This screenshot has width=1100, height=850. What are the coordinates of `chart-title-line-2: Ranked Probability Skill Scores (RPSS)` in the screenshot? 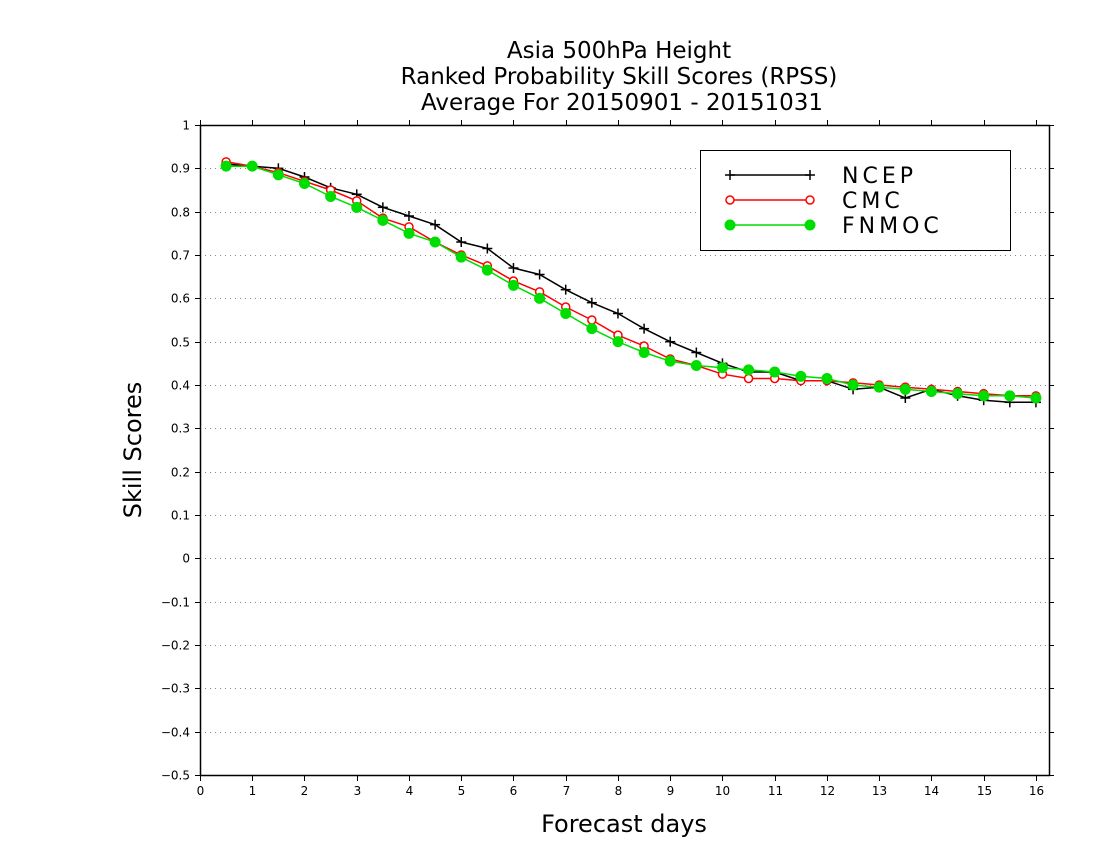 It's located at (619, 77).